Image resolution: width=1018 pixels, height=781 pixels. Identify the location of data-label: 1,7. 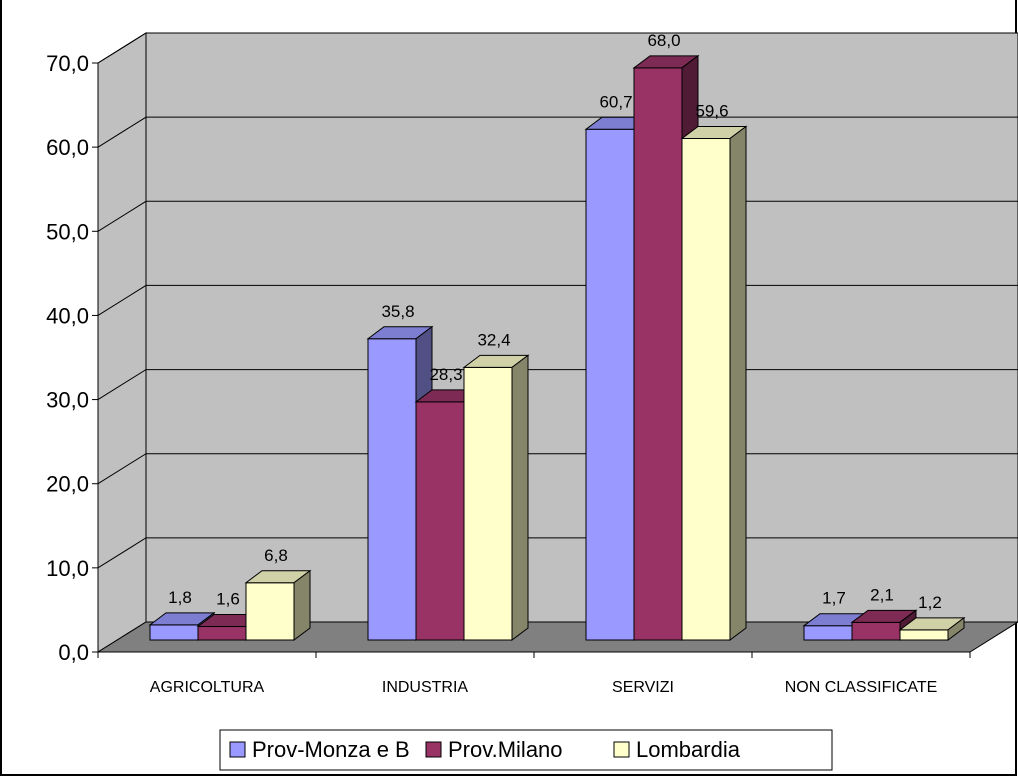
(834, 598).